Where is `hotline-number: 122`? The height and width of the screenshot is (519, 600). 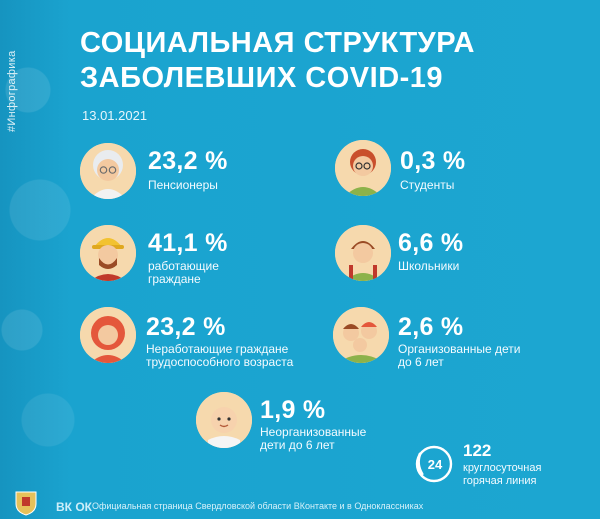
hotline-number: 122 is located at coordinates (477, 450).